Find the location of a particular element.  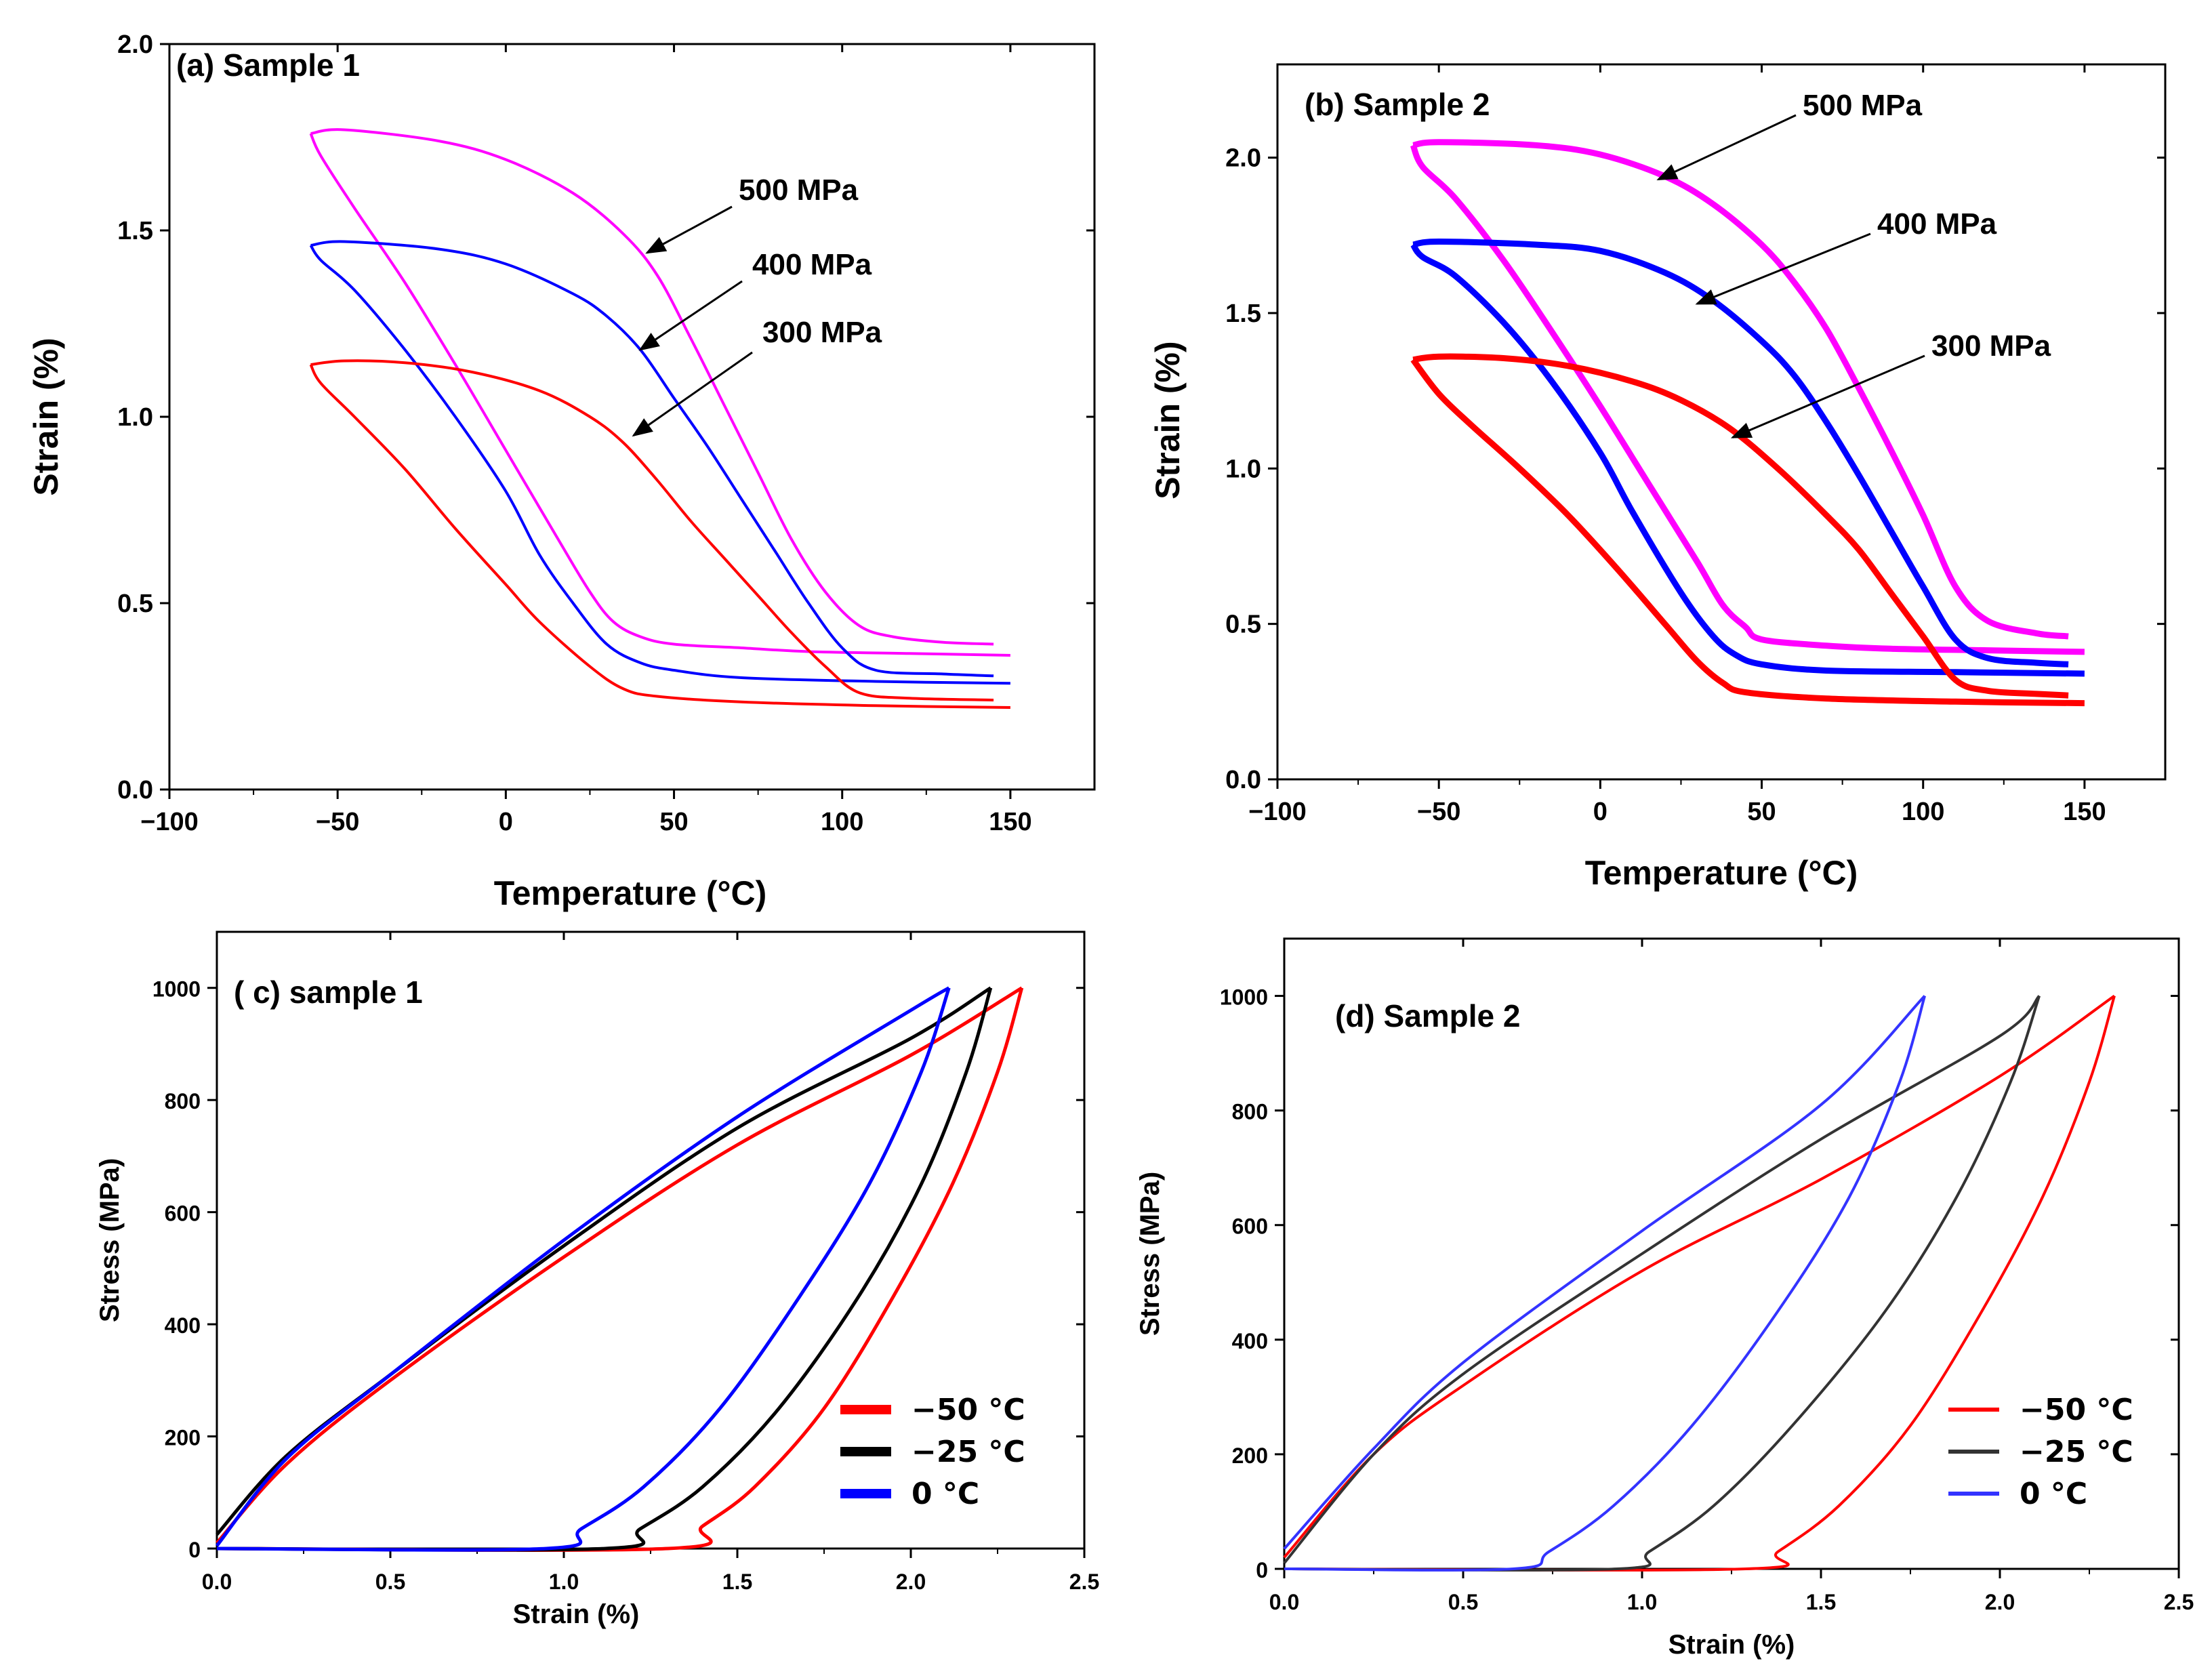

y-axis-title: Strain (%) is located at coordinates (46, 416).